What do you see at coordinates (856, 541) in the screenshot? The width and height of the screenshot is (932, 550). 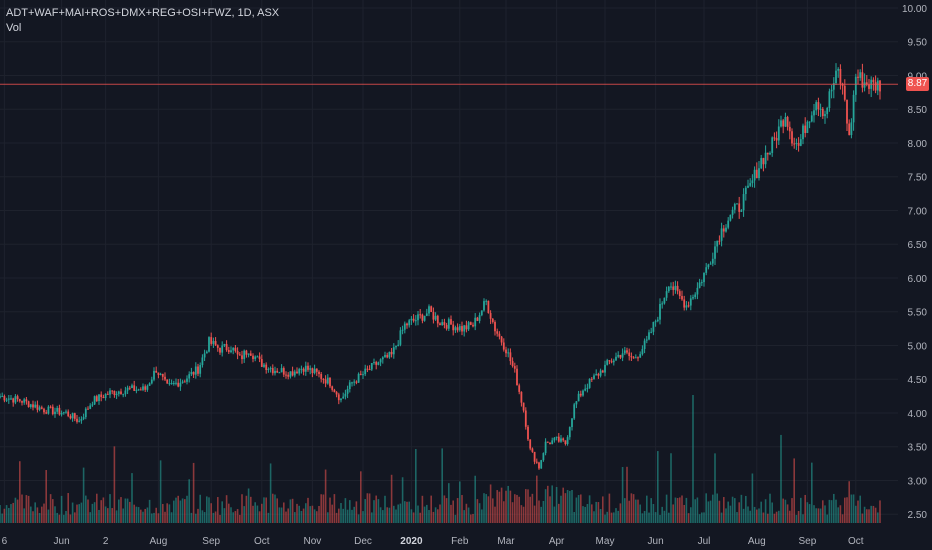 I see `x-axis-tick-label: Oct` at bounding box center [856, 541].